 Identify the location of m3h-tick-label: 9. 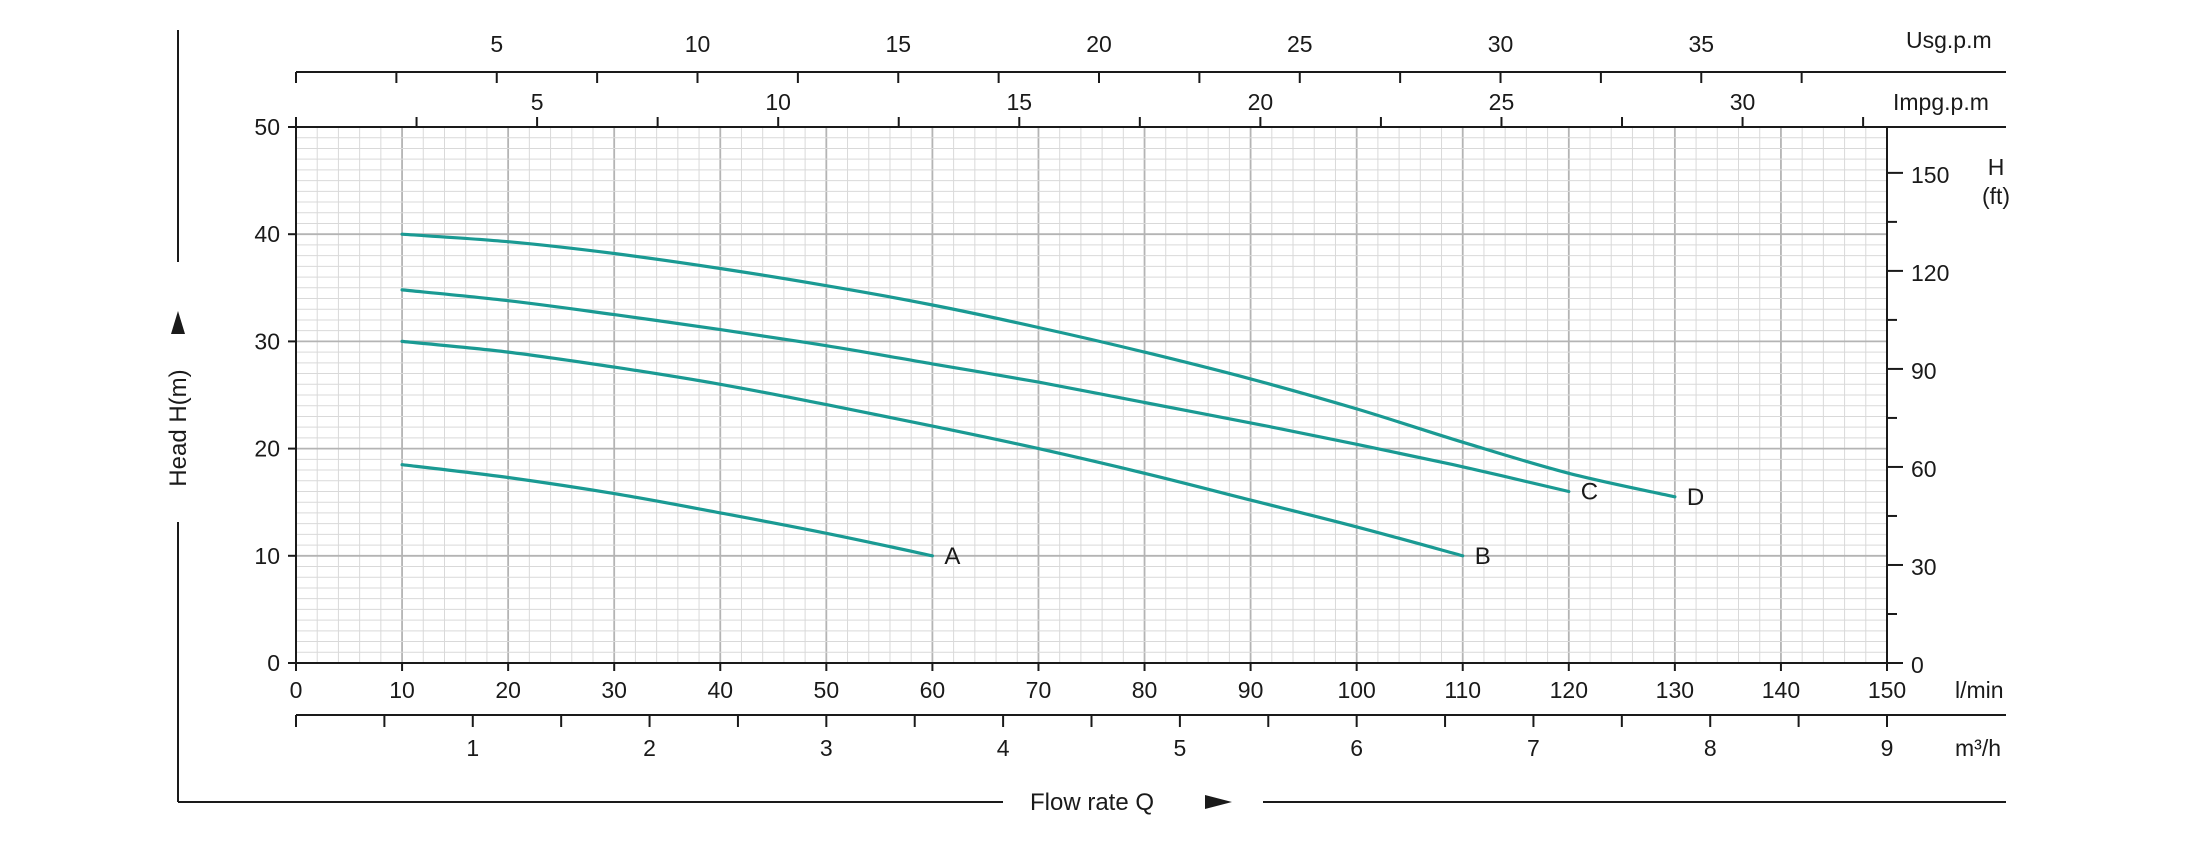
(1887, 748).